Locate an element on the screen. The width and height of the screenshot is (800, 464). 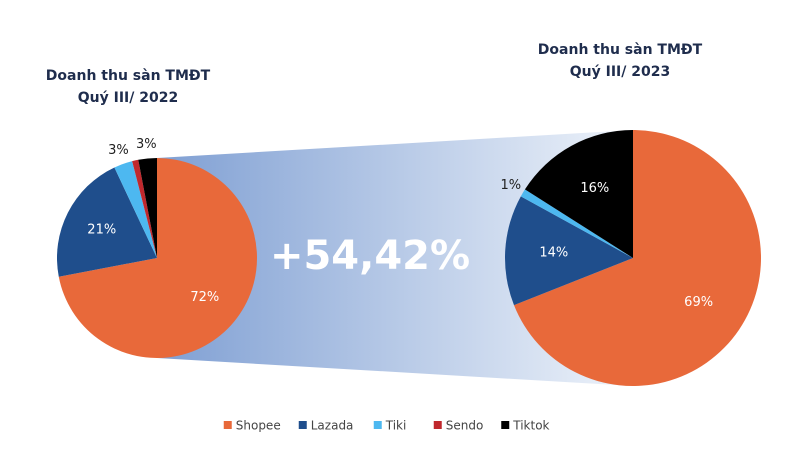
chart-title: Quý III/ 2022 is located at coordinates (128, 98).